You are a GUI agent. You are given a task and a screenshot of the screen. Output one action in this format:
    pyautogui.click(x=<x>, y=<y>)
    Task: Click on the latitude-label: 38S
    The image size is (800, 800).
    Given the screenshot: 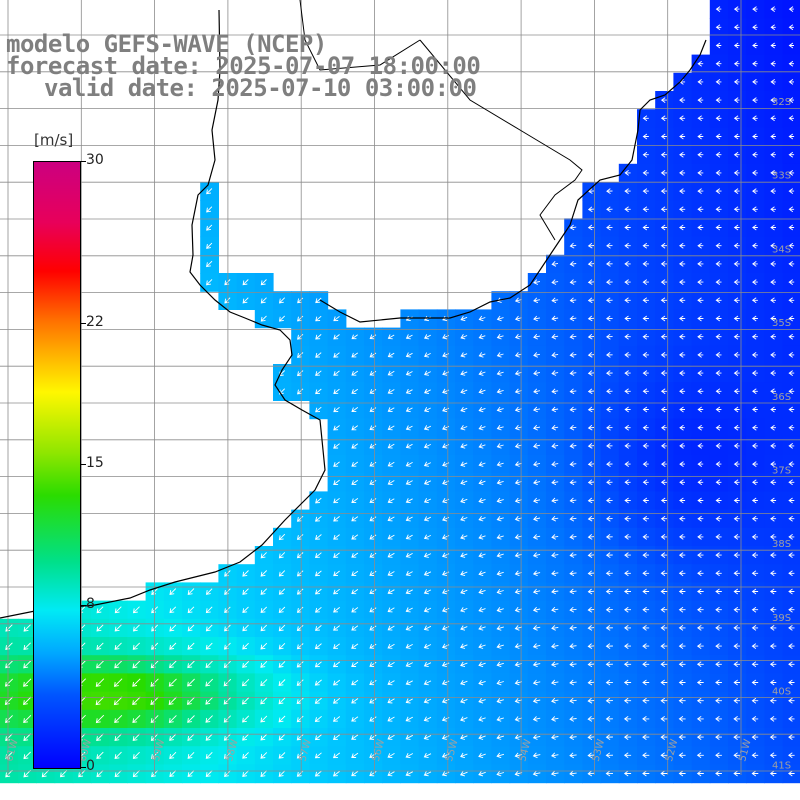 What is the action you would take?
    pyautogui.click(x=781, y=544)
    